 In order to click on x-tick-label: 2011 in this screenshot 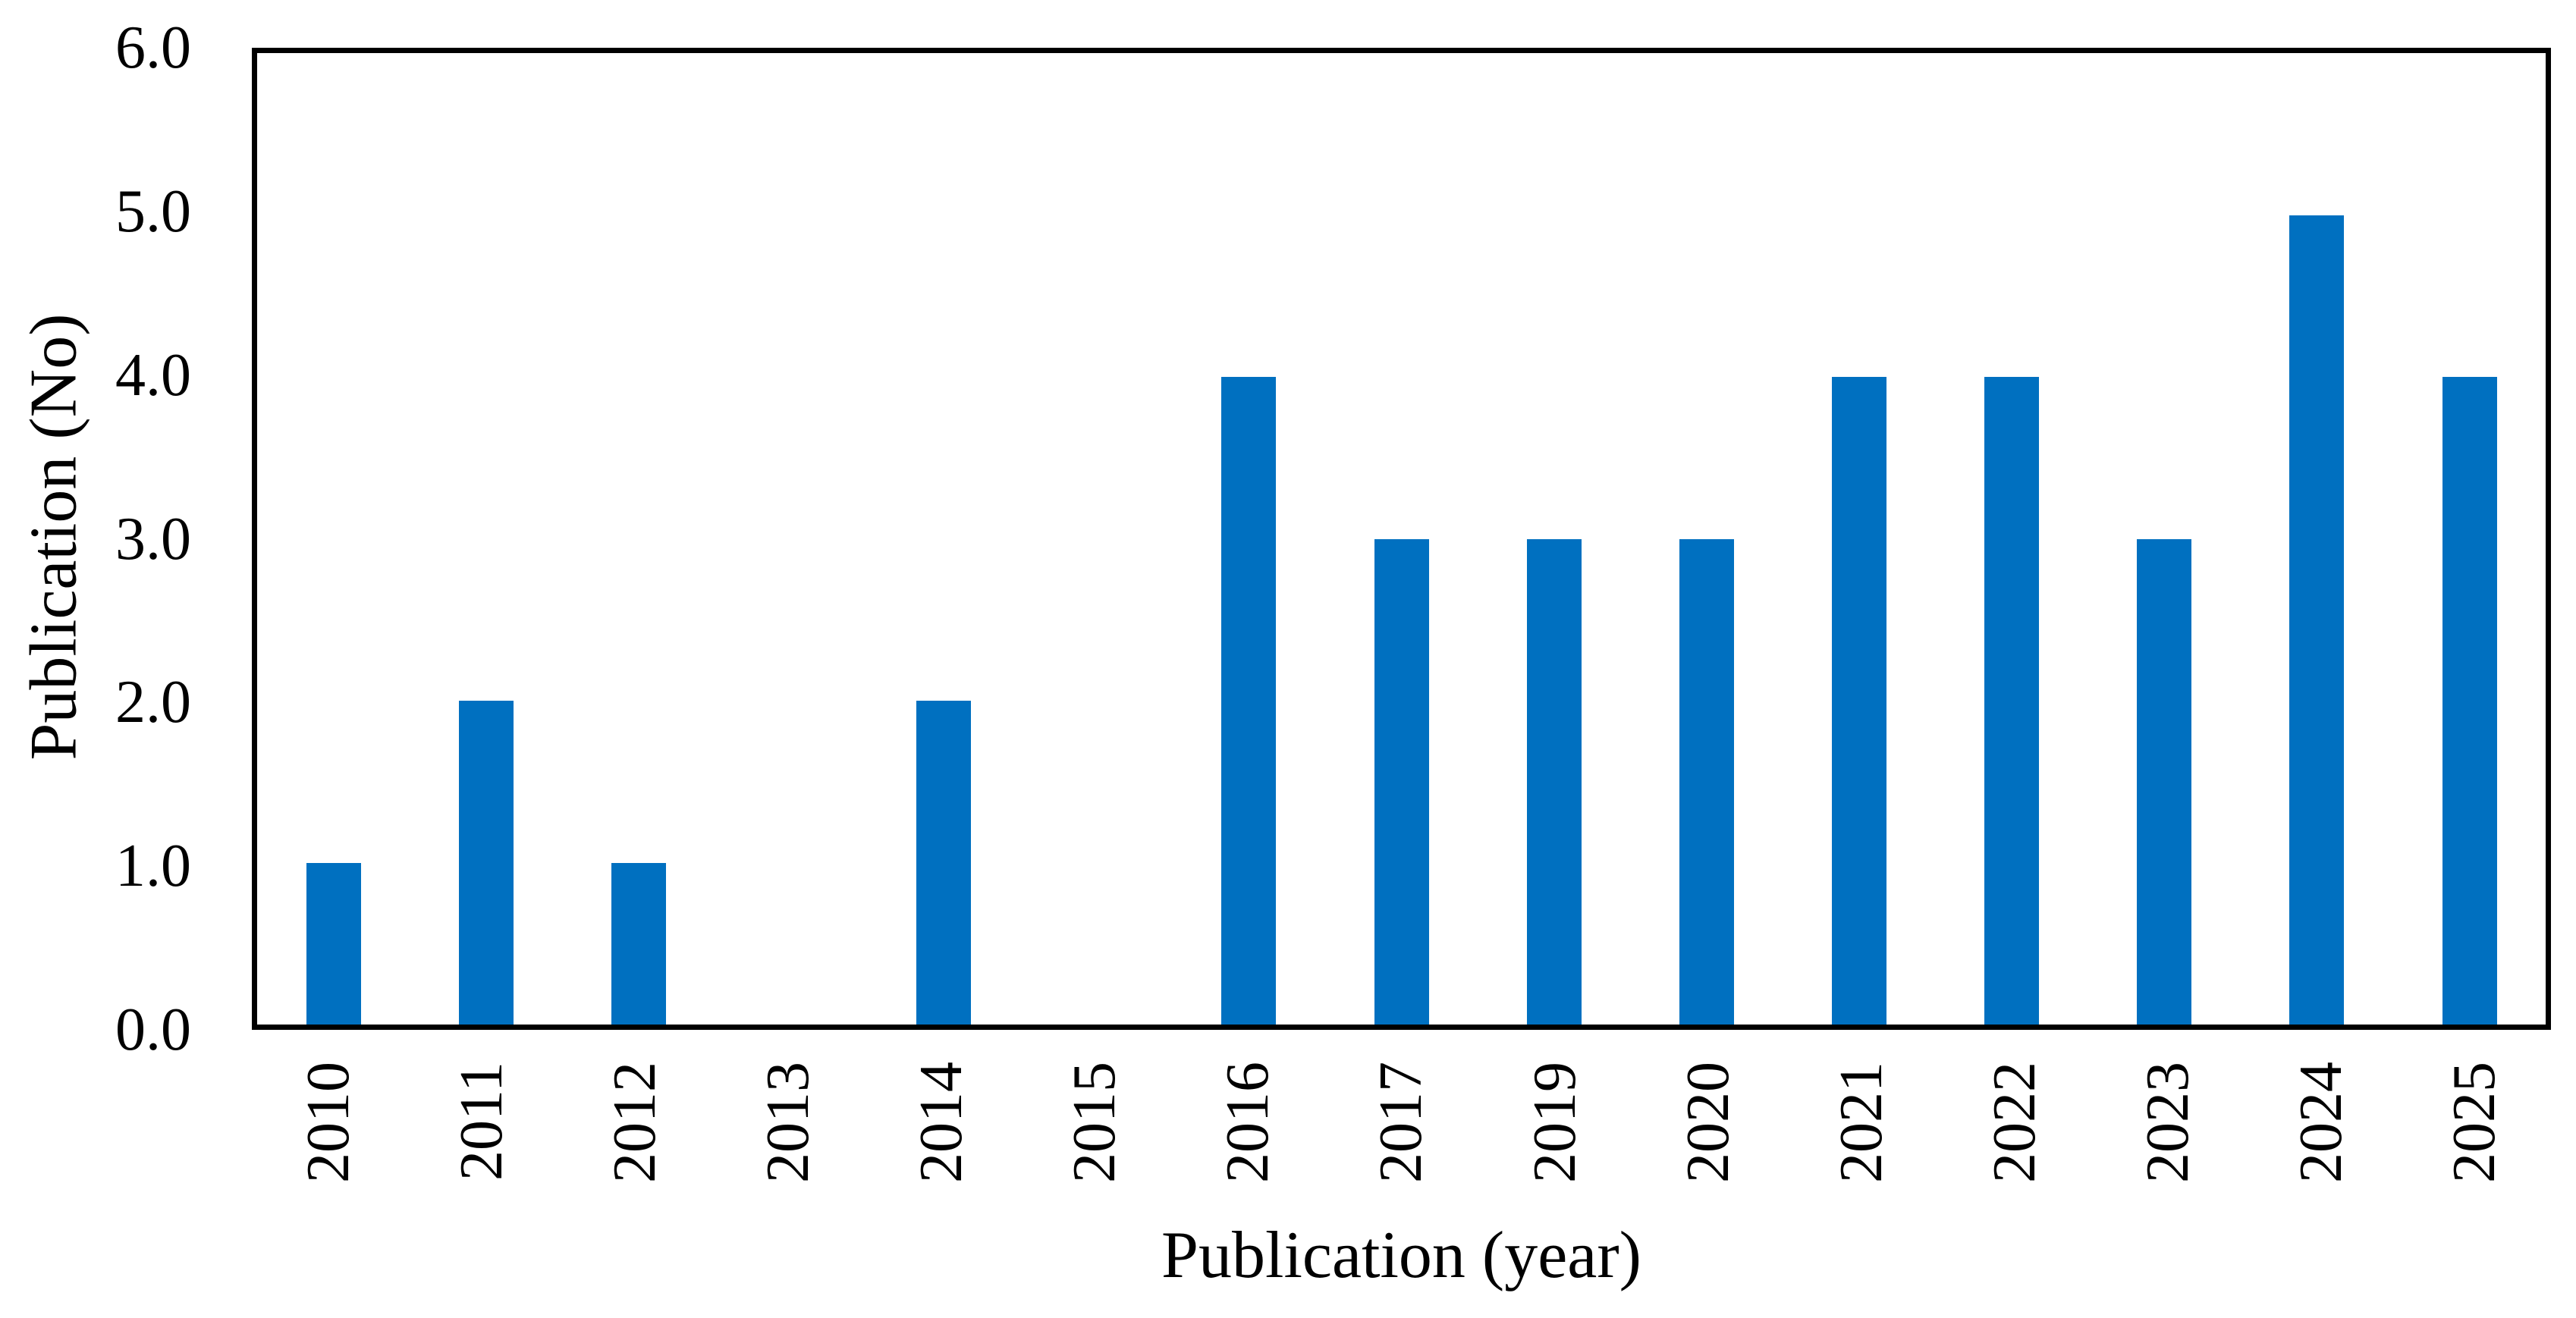, I will do `click(482, 1122)`.